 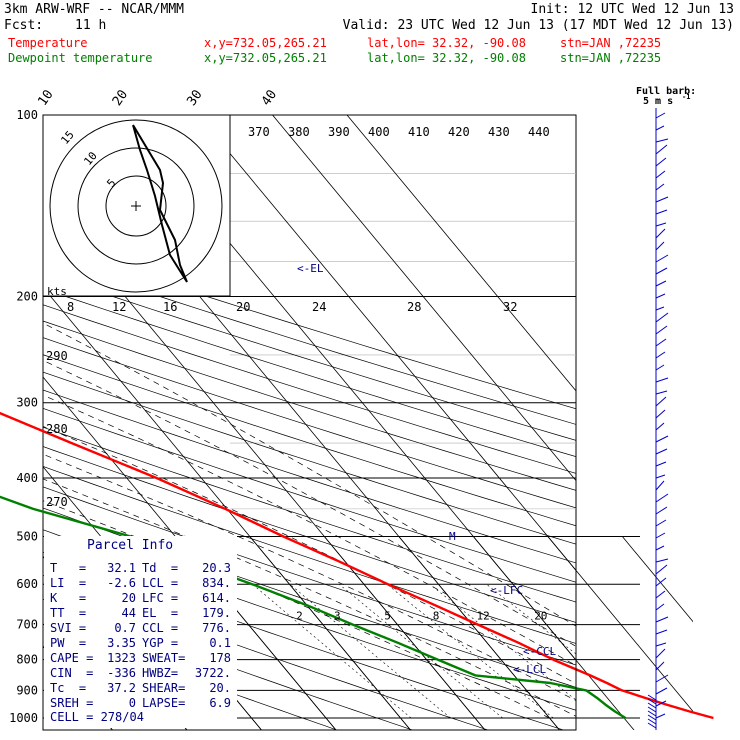 What do you see at coordinates (72, 673) in the screenshot?
I see `parcel-info-cell: CIN =` at bounding box center [72, 673].